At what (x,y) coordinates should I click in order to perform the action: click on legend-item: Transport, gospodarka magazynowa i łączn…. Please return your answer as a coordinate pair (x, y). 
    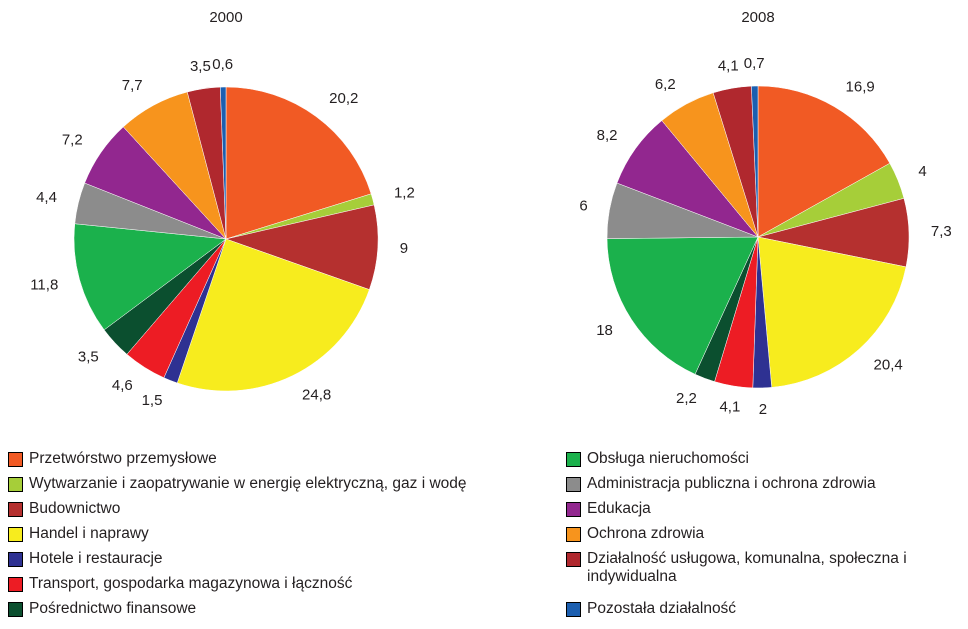
    Looking at the image, I should click on (283, 587).